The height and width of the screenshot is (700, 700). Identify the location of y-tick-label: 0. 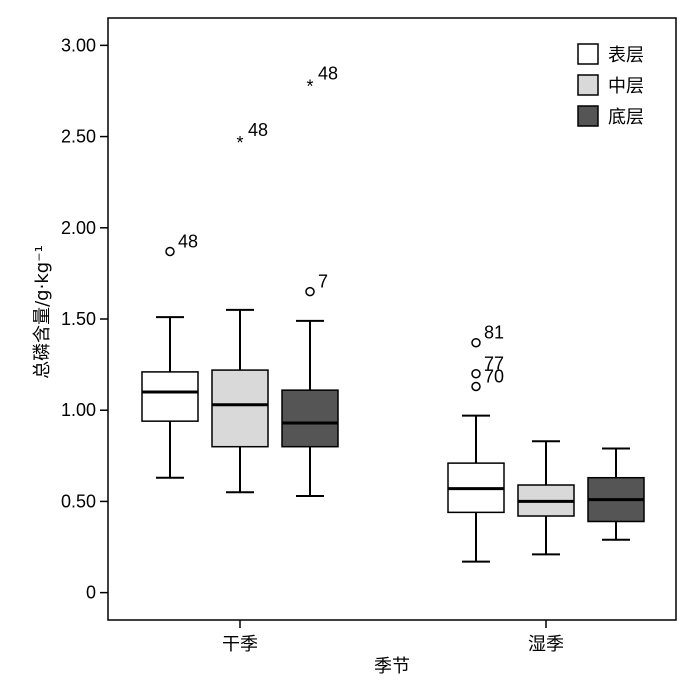
(91, 593).